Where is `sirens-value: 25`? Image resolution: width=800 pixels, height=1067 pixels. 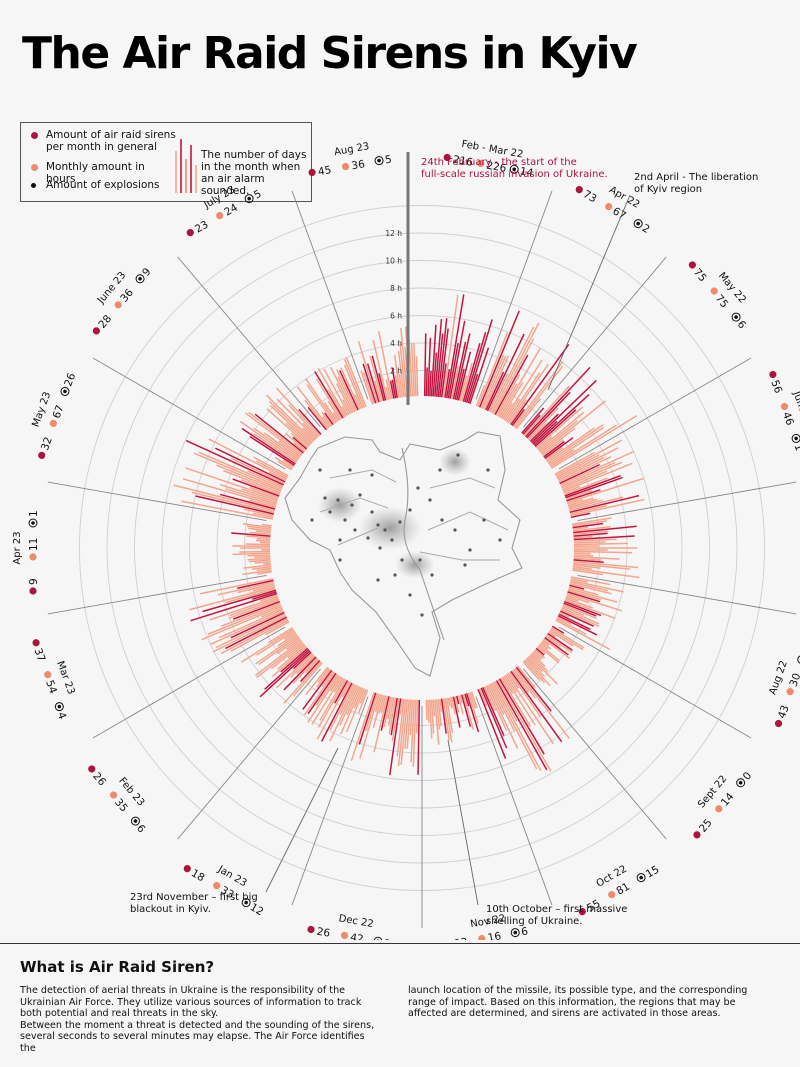 sirens-value: 25 is located at coordinates (706, 826).